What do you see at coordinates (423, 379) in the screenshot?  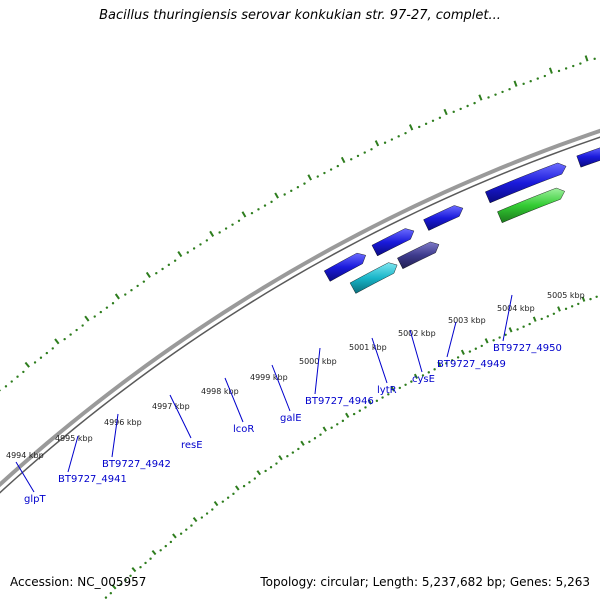 I see `gene-label: cysE` at bounding box center [423, 379].